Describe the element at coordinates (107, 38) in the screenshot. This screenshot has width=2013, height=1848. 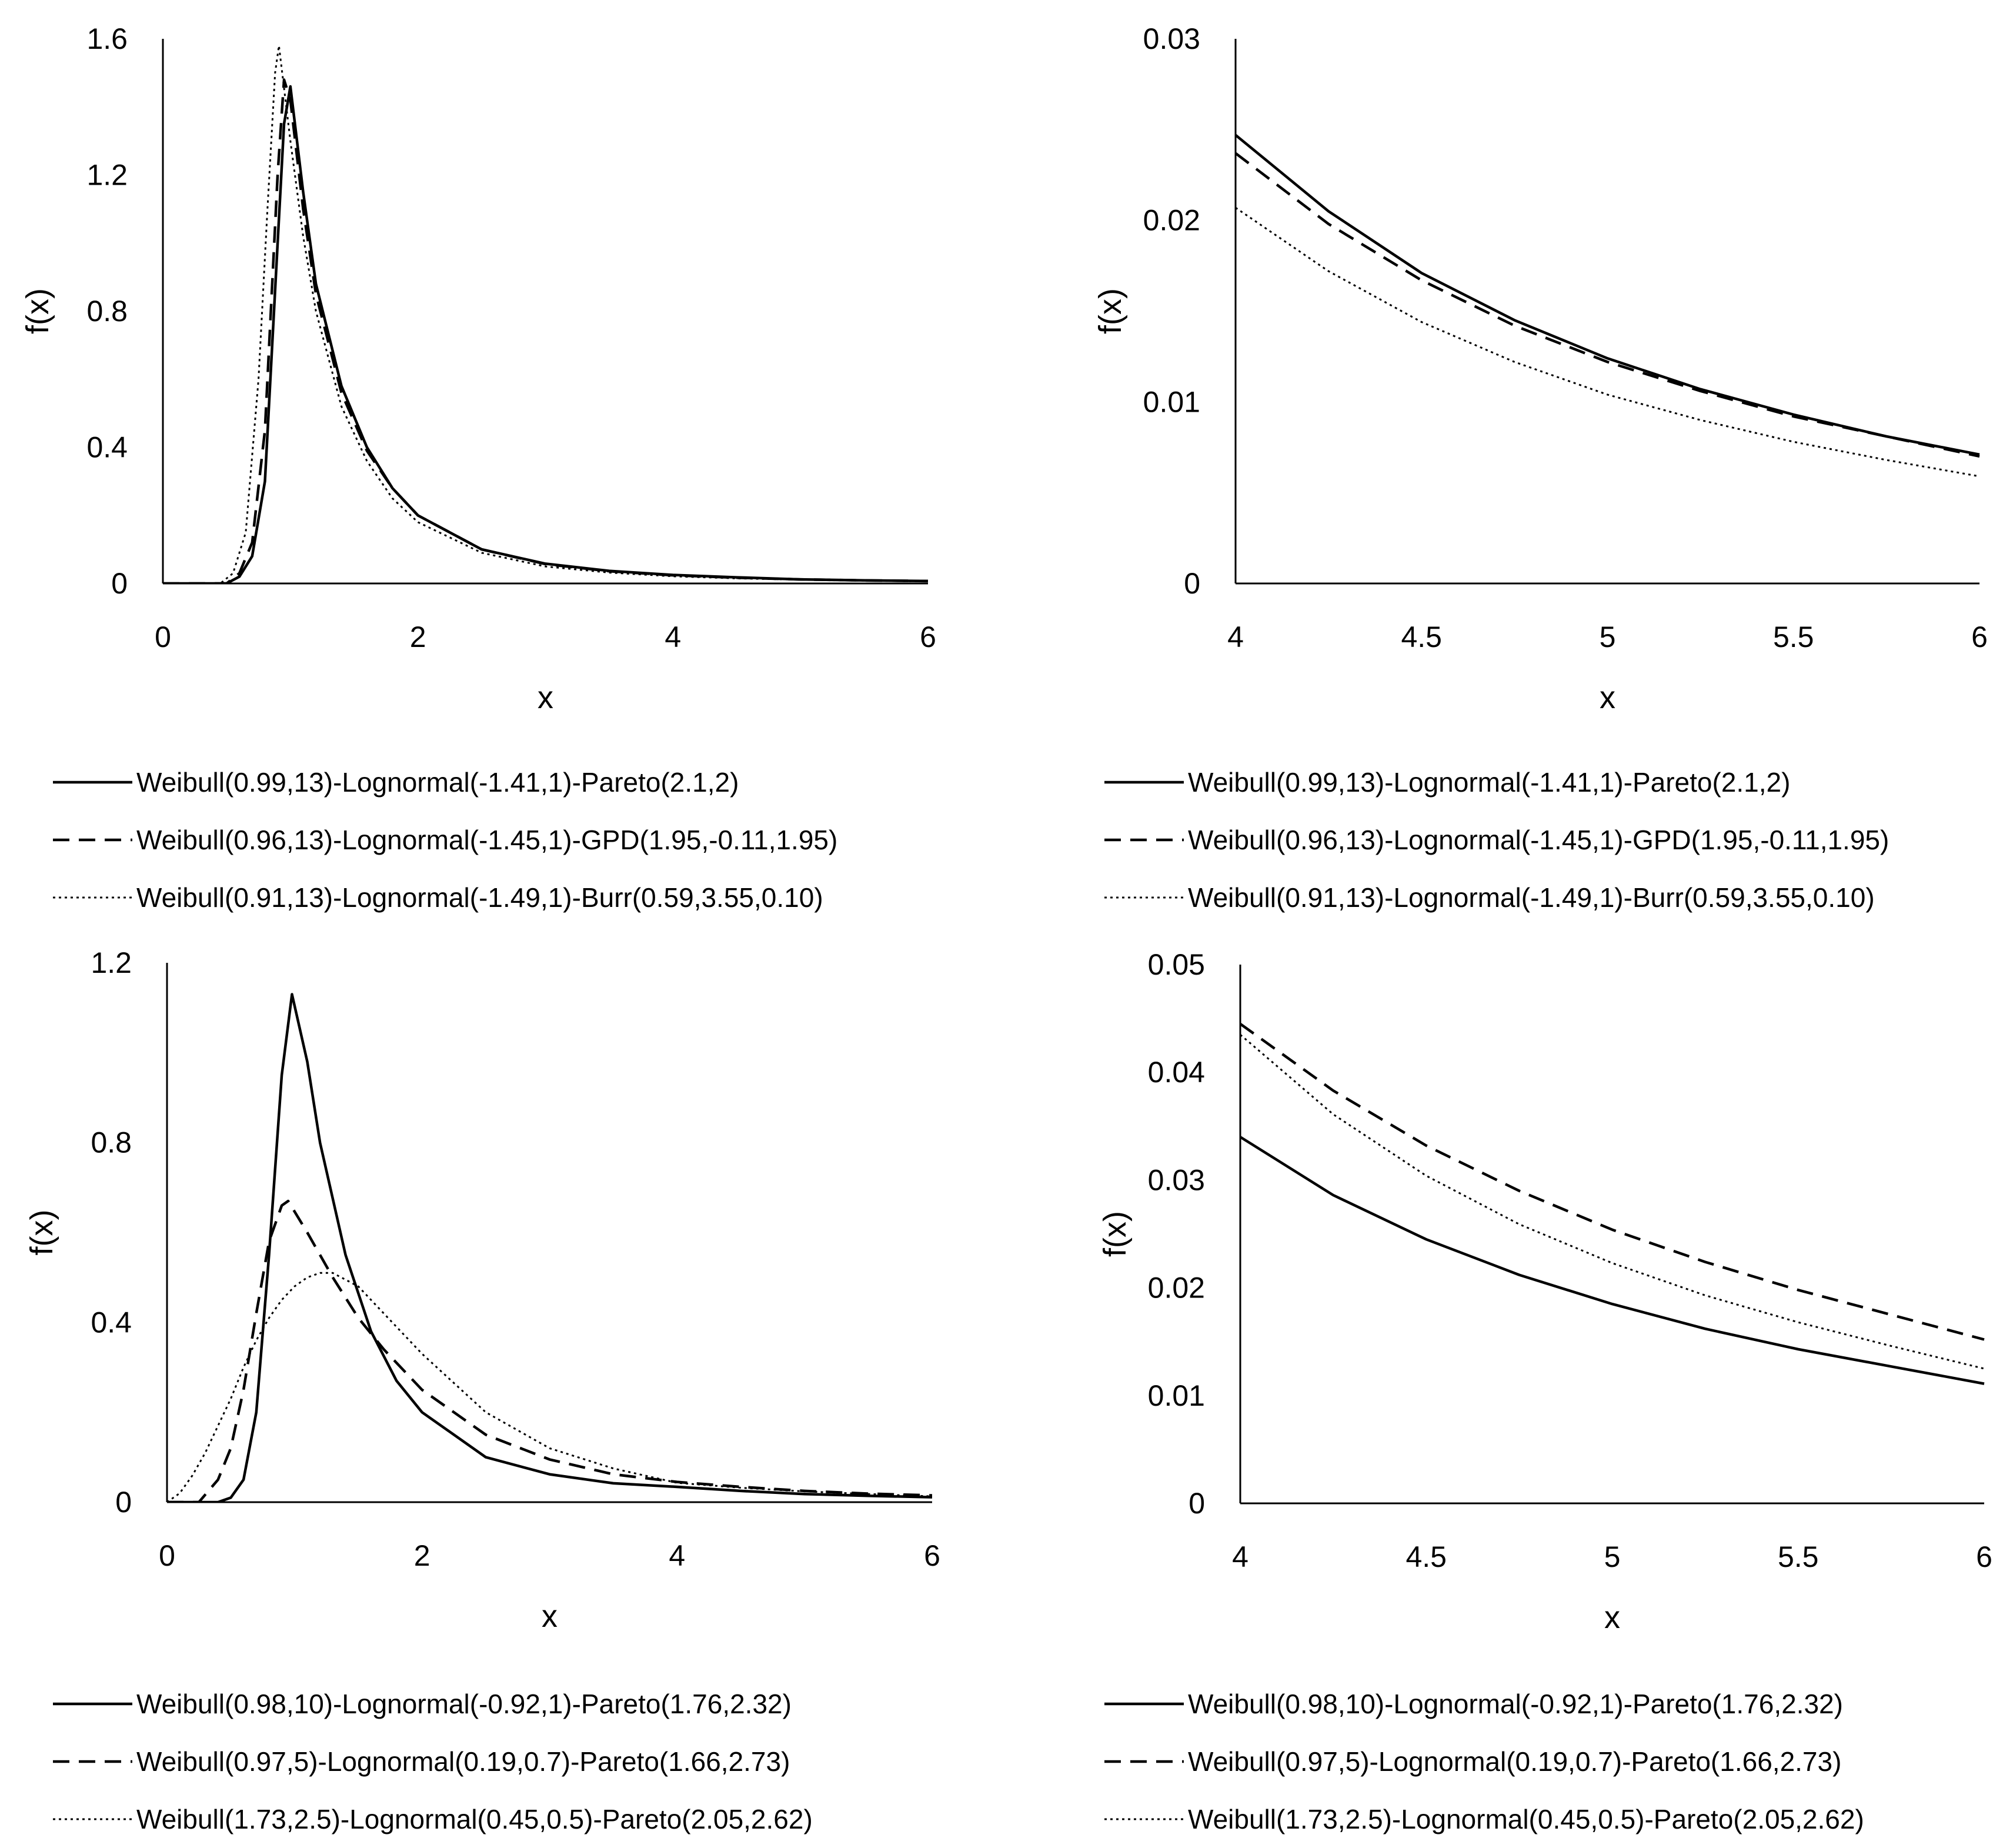
I see `y-tick-label: 1.6` at that location.